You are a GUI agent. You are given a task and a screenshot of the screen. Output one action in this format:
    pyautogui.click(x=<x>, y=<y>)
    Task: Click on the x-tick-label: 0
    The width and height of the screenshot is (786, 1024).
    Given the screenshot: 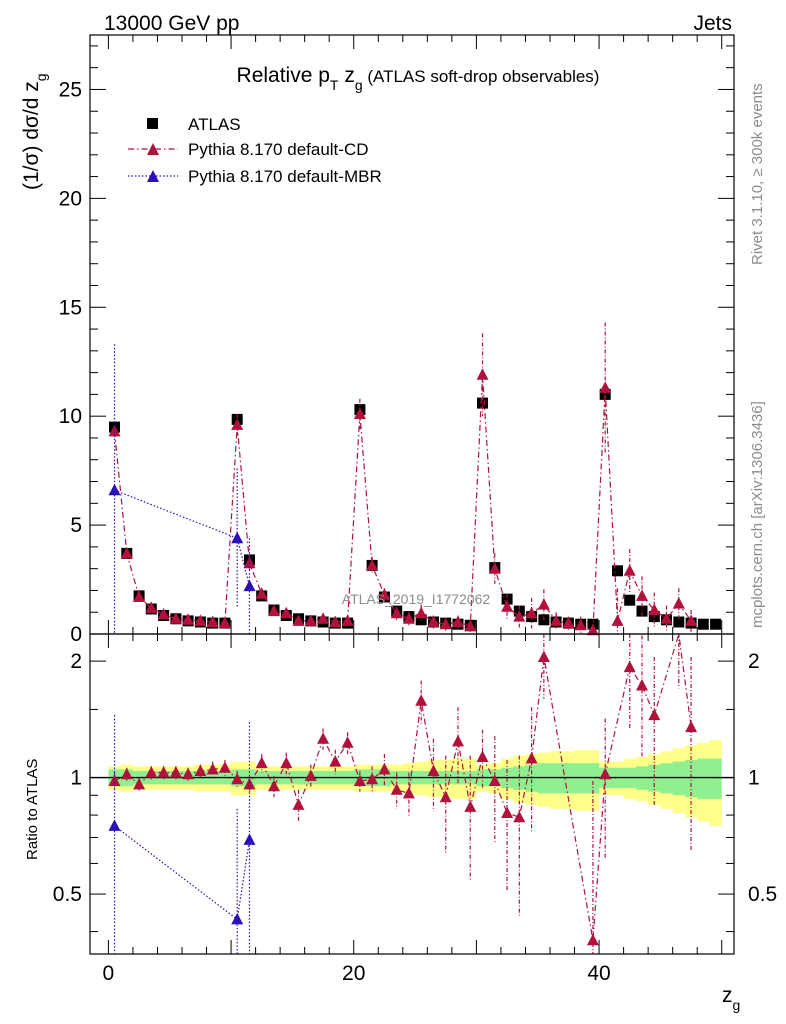 What is the action you would take?
    pyautogui.click(x=109, y=973)
    